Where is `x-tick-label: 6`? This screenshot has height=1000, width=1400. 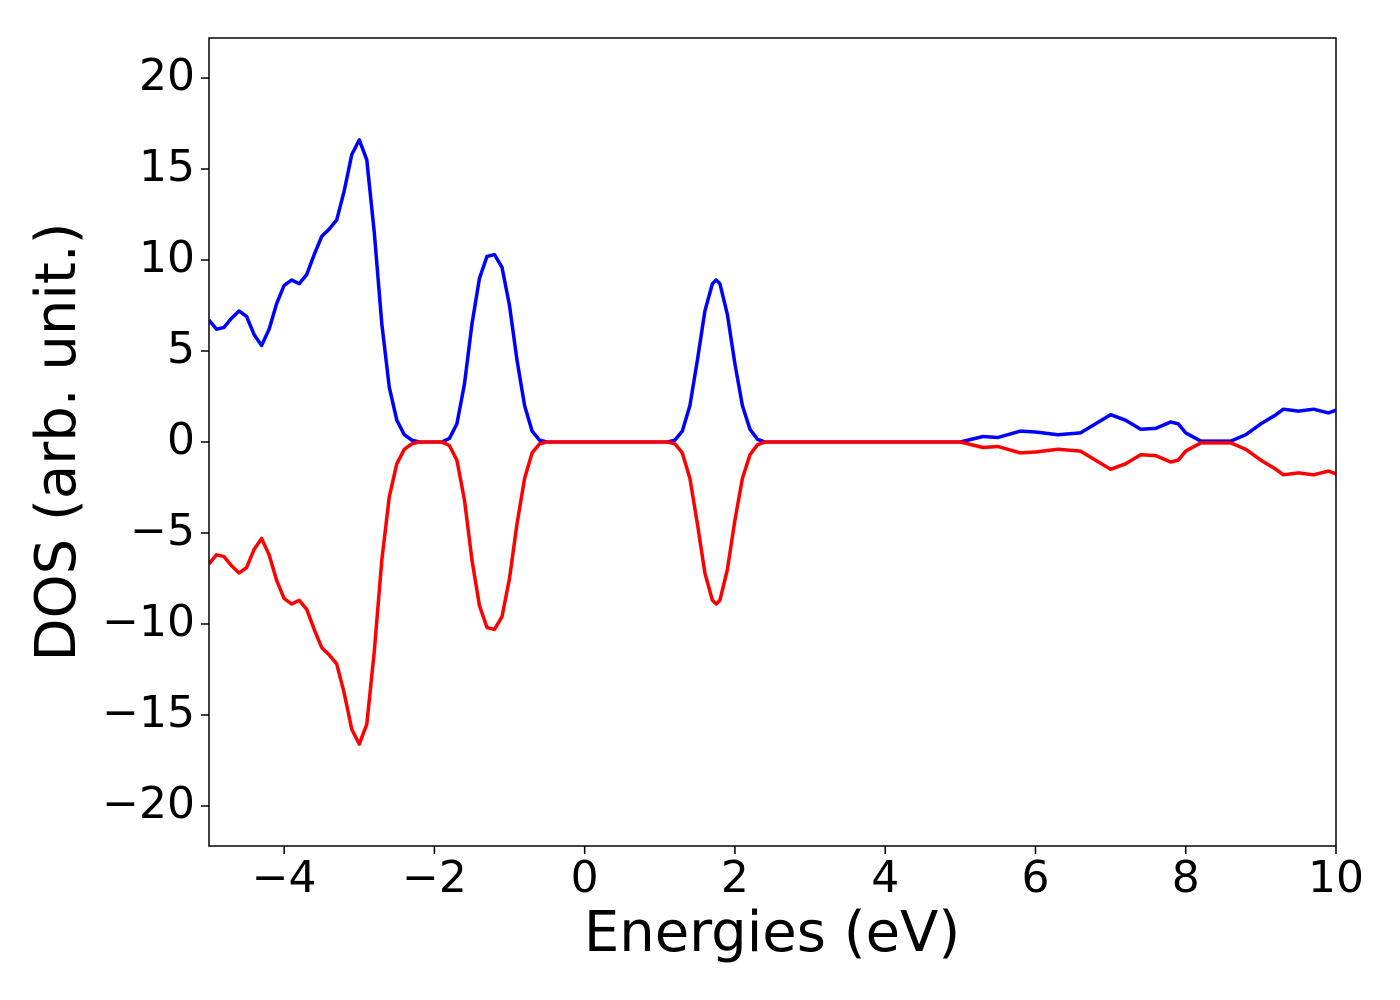 x-tick-label: 6 is located at coordinates (1035, 877).